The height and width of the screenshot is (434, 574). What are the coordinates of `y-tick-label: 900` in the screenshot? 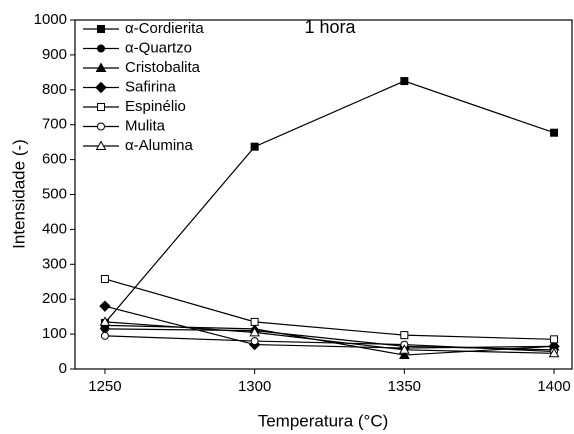 It's located at (54, 54).